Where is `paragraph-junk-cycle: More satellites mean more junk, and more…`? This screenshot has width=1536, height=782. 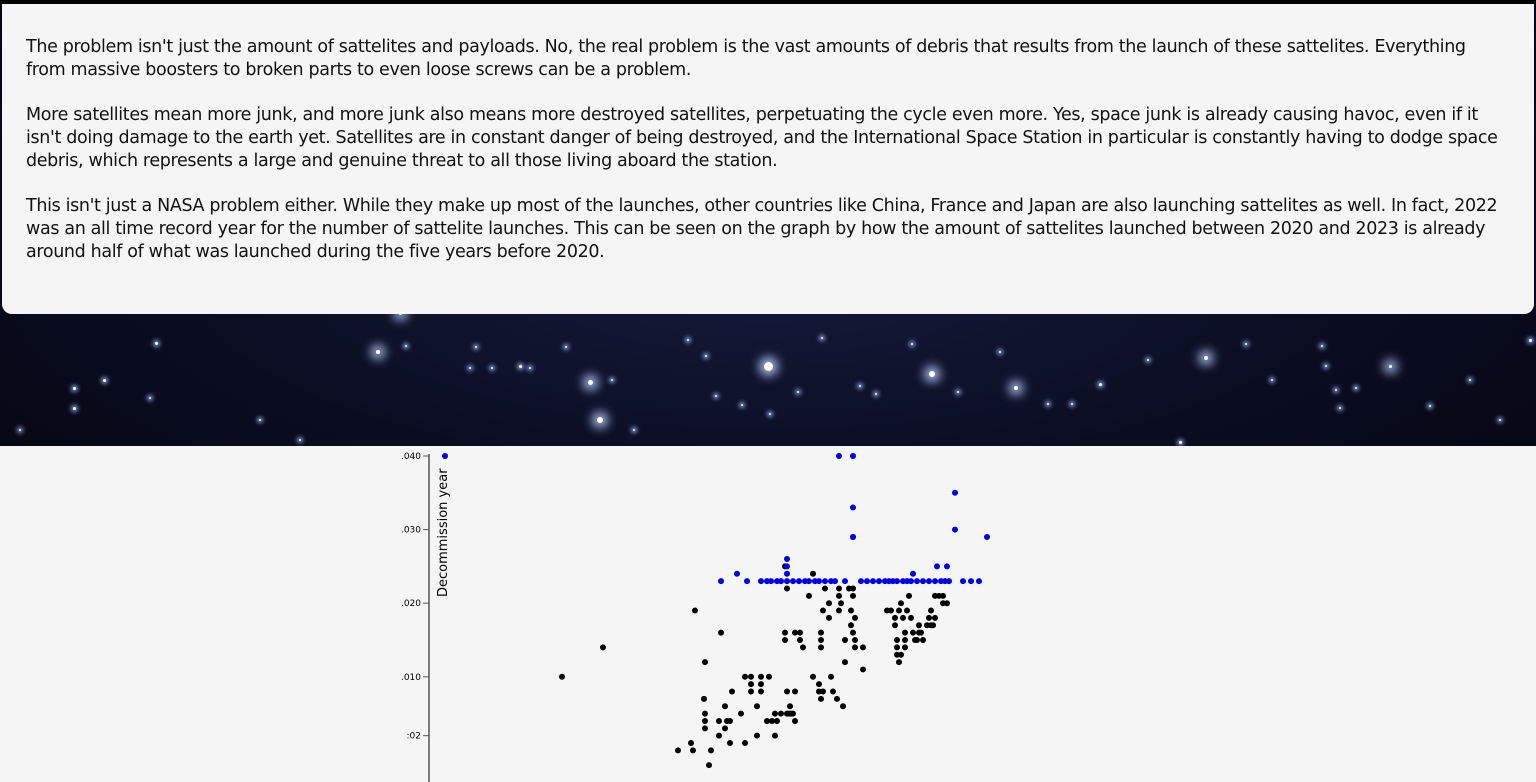
paragraph-junk-cycle: More satellites mean more junk, and more… is located at coordinates (762, 138).